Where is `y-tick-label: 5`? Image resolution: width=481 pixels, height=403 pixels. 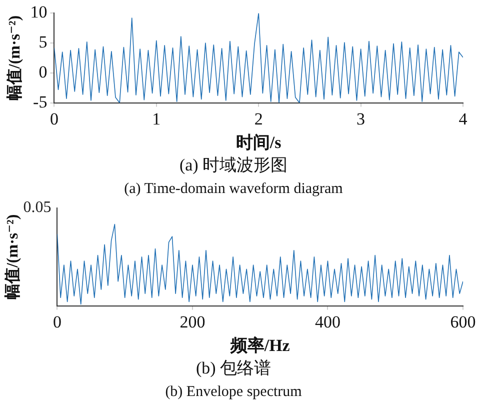
y-tick-label: 5 is located at coordinates (43, 42).